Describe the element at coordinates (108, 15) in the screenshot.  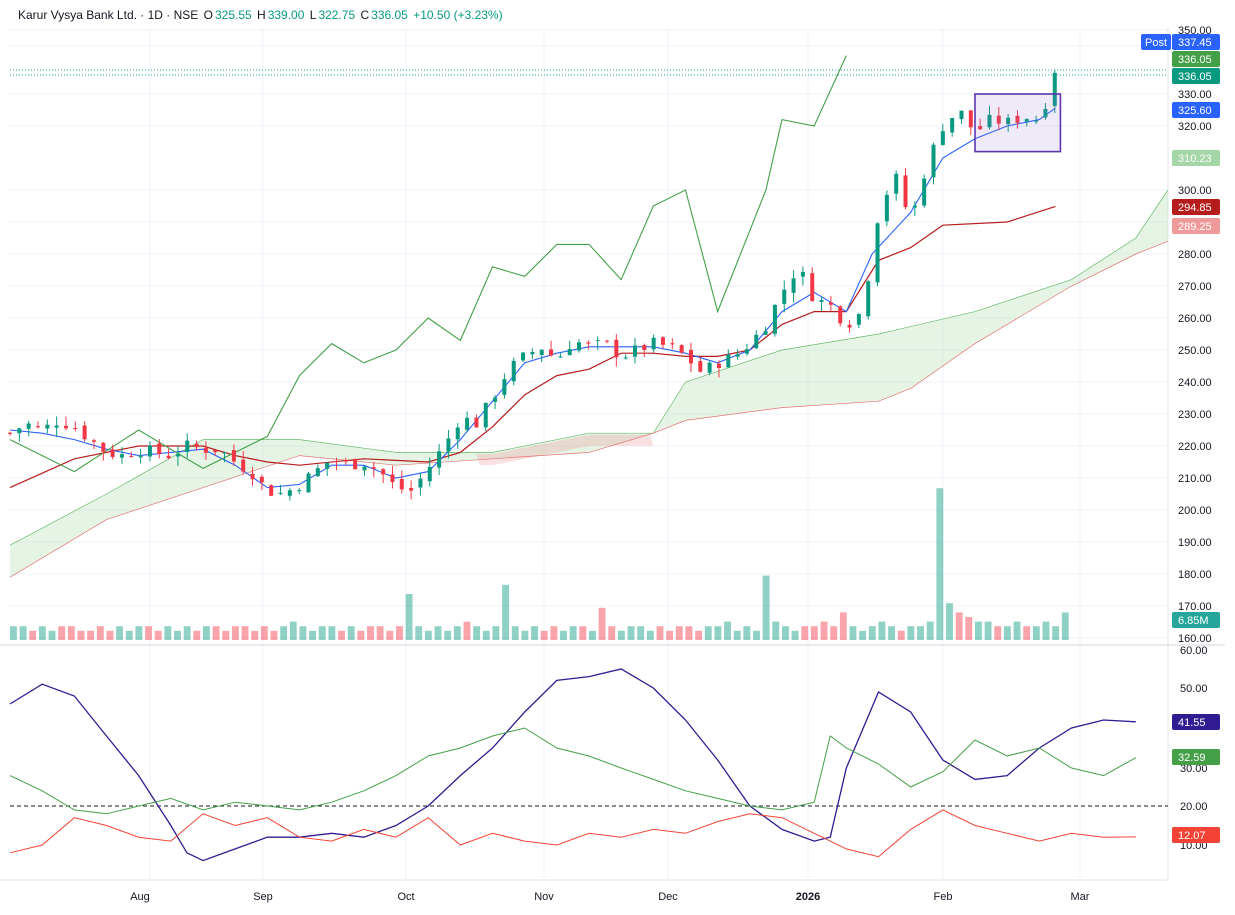
I see `symbol-title: Karur Vysya Bank Ltd. · 1D · NSE` at that location.